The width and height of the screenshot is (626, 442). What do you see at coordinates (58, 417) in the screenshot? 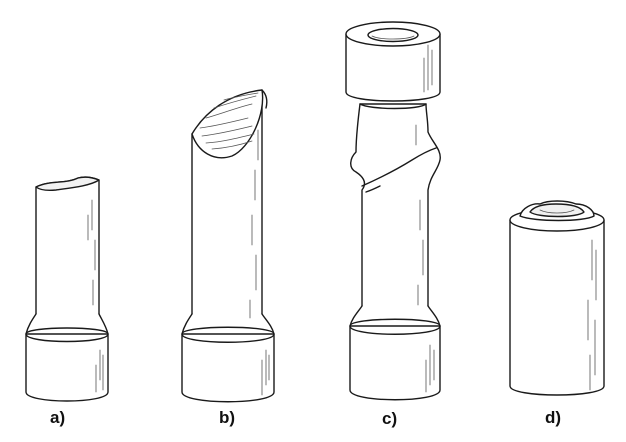
I see `label-a: a)` at bounding box center [58, 417].